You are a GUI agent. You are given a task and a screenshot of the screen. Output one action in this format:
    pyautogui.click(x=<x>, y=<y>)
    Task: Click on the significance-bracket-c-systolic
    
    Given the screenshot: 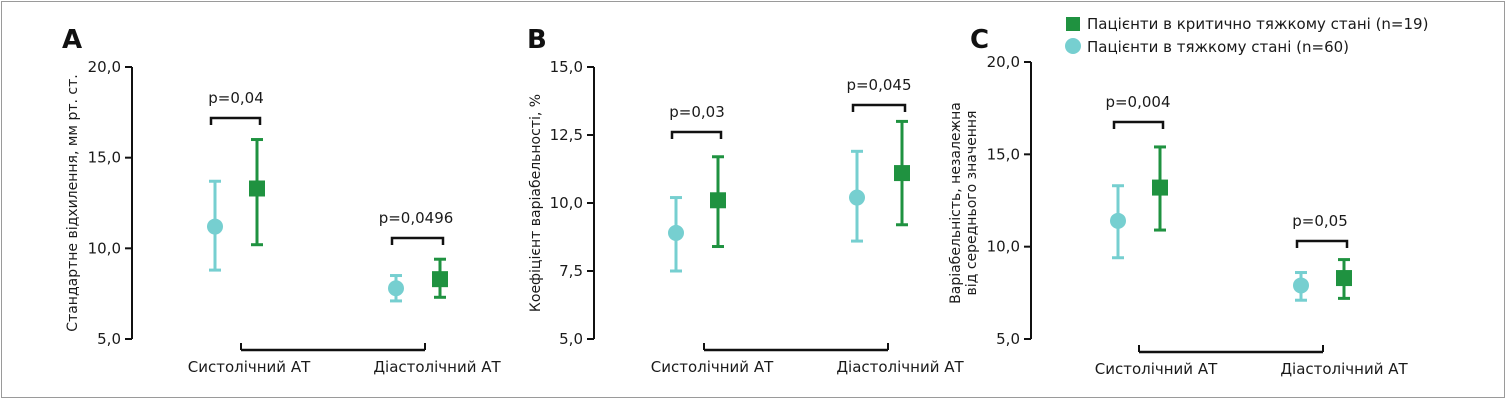 What is the action you would take?
    pyautogui.click(x=1138, y=124)
    